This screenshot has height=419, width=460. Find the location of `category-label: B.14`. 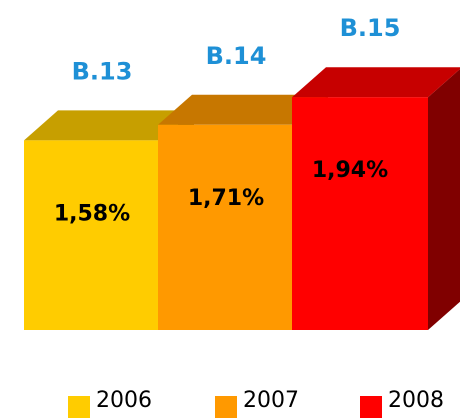

category-label: B.14 is located at coordinates (236, 56).